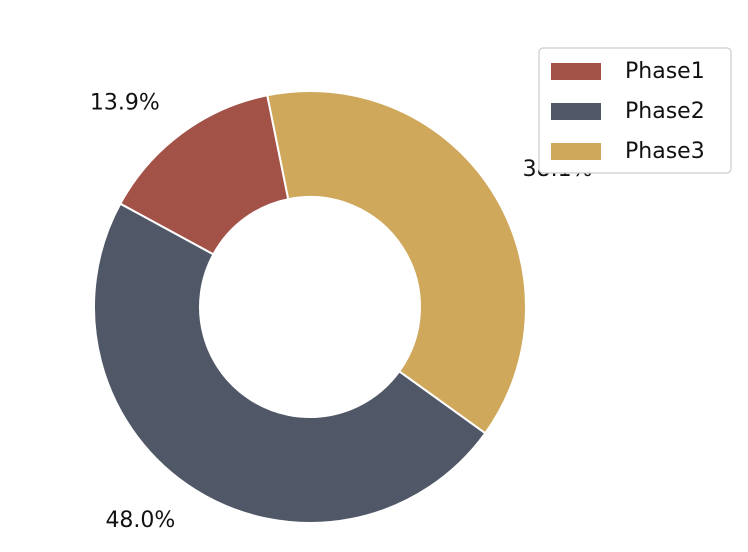 The height and width of the screenshot is (552, 748). What do you see at coordinates (665, 151) in the screenshot?
I see `legend-label-phase3: Phase3` at bounding box center [665, 151].